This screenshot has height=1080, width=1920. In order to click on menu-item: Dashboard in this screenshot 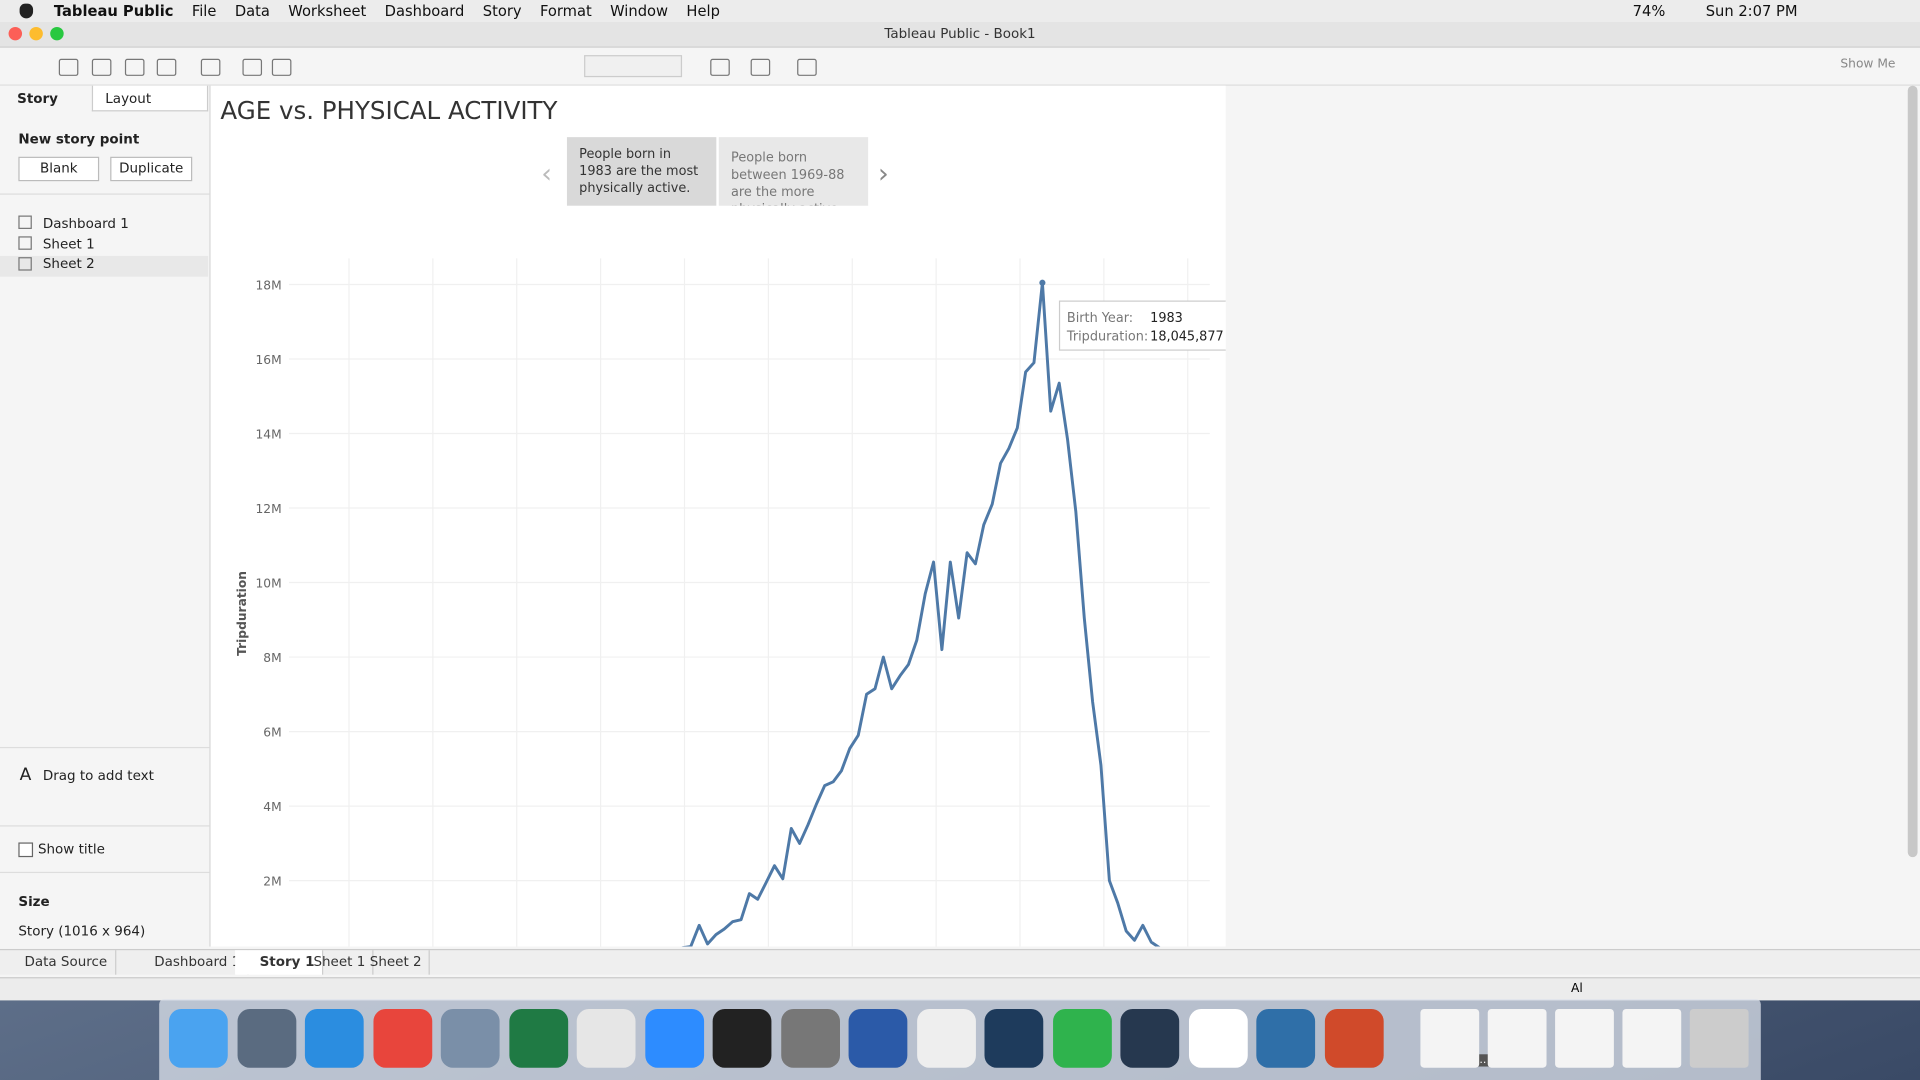, I will do `click(424, 11)`.